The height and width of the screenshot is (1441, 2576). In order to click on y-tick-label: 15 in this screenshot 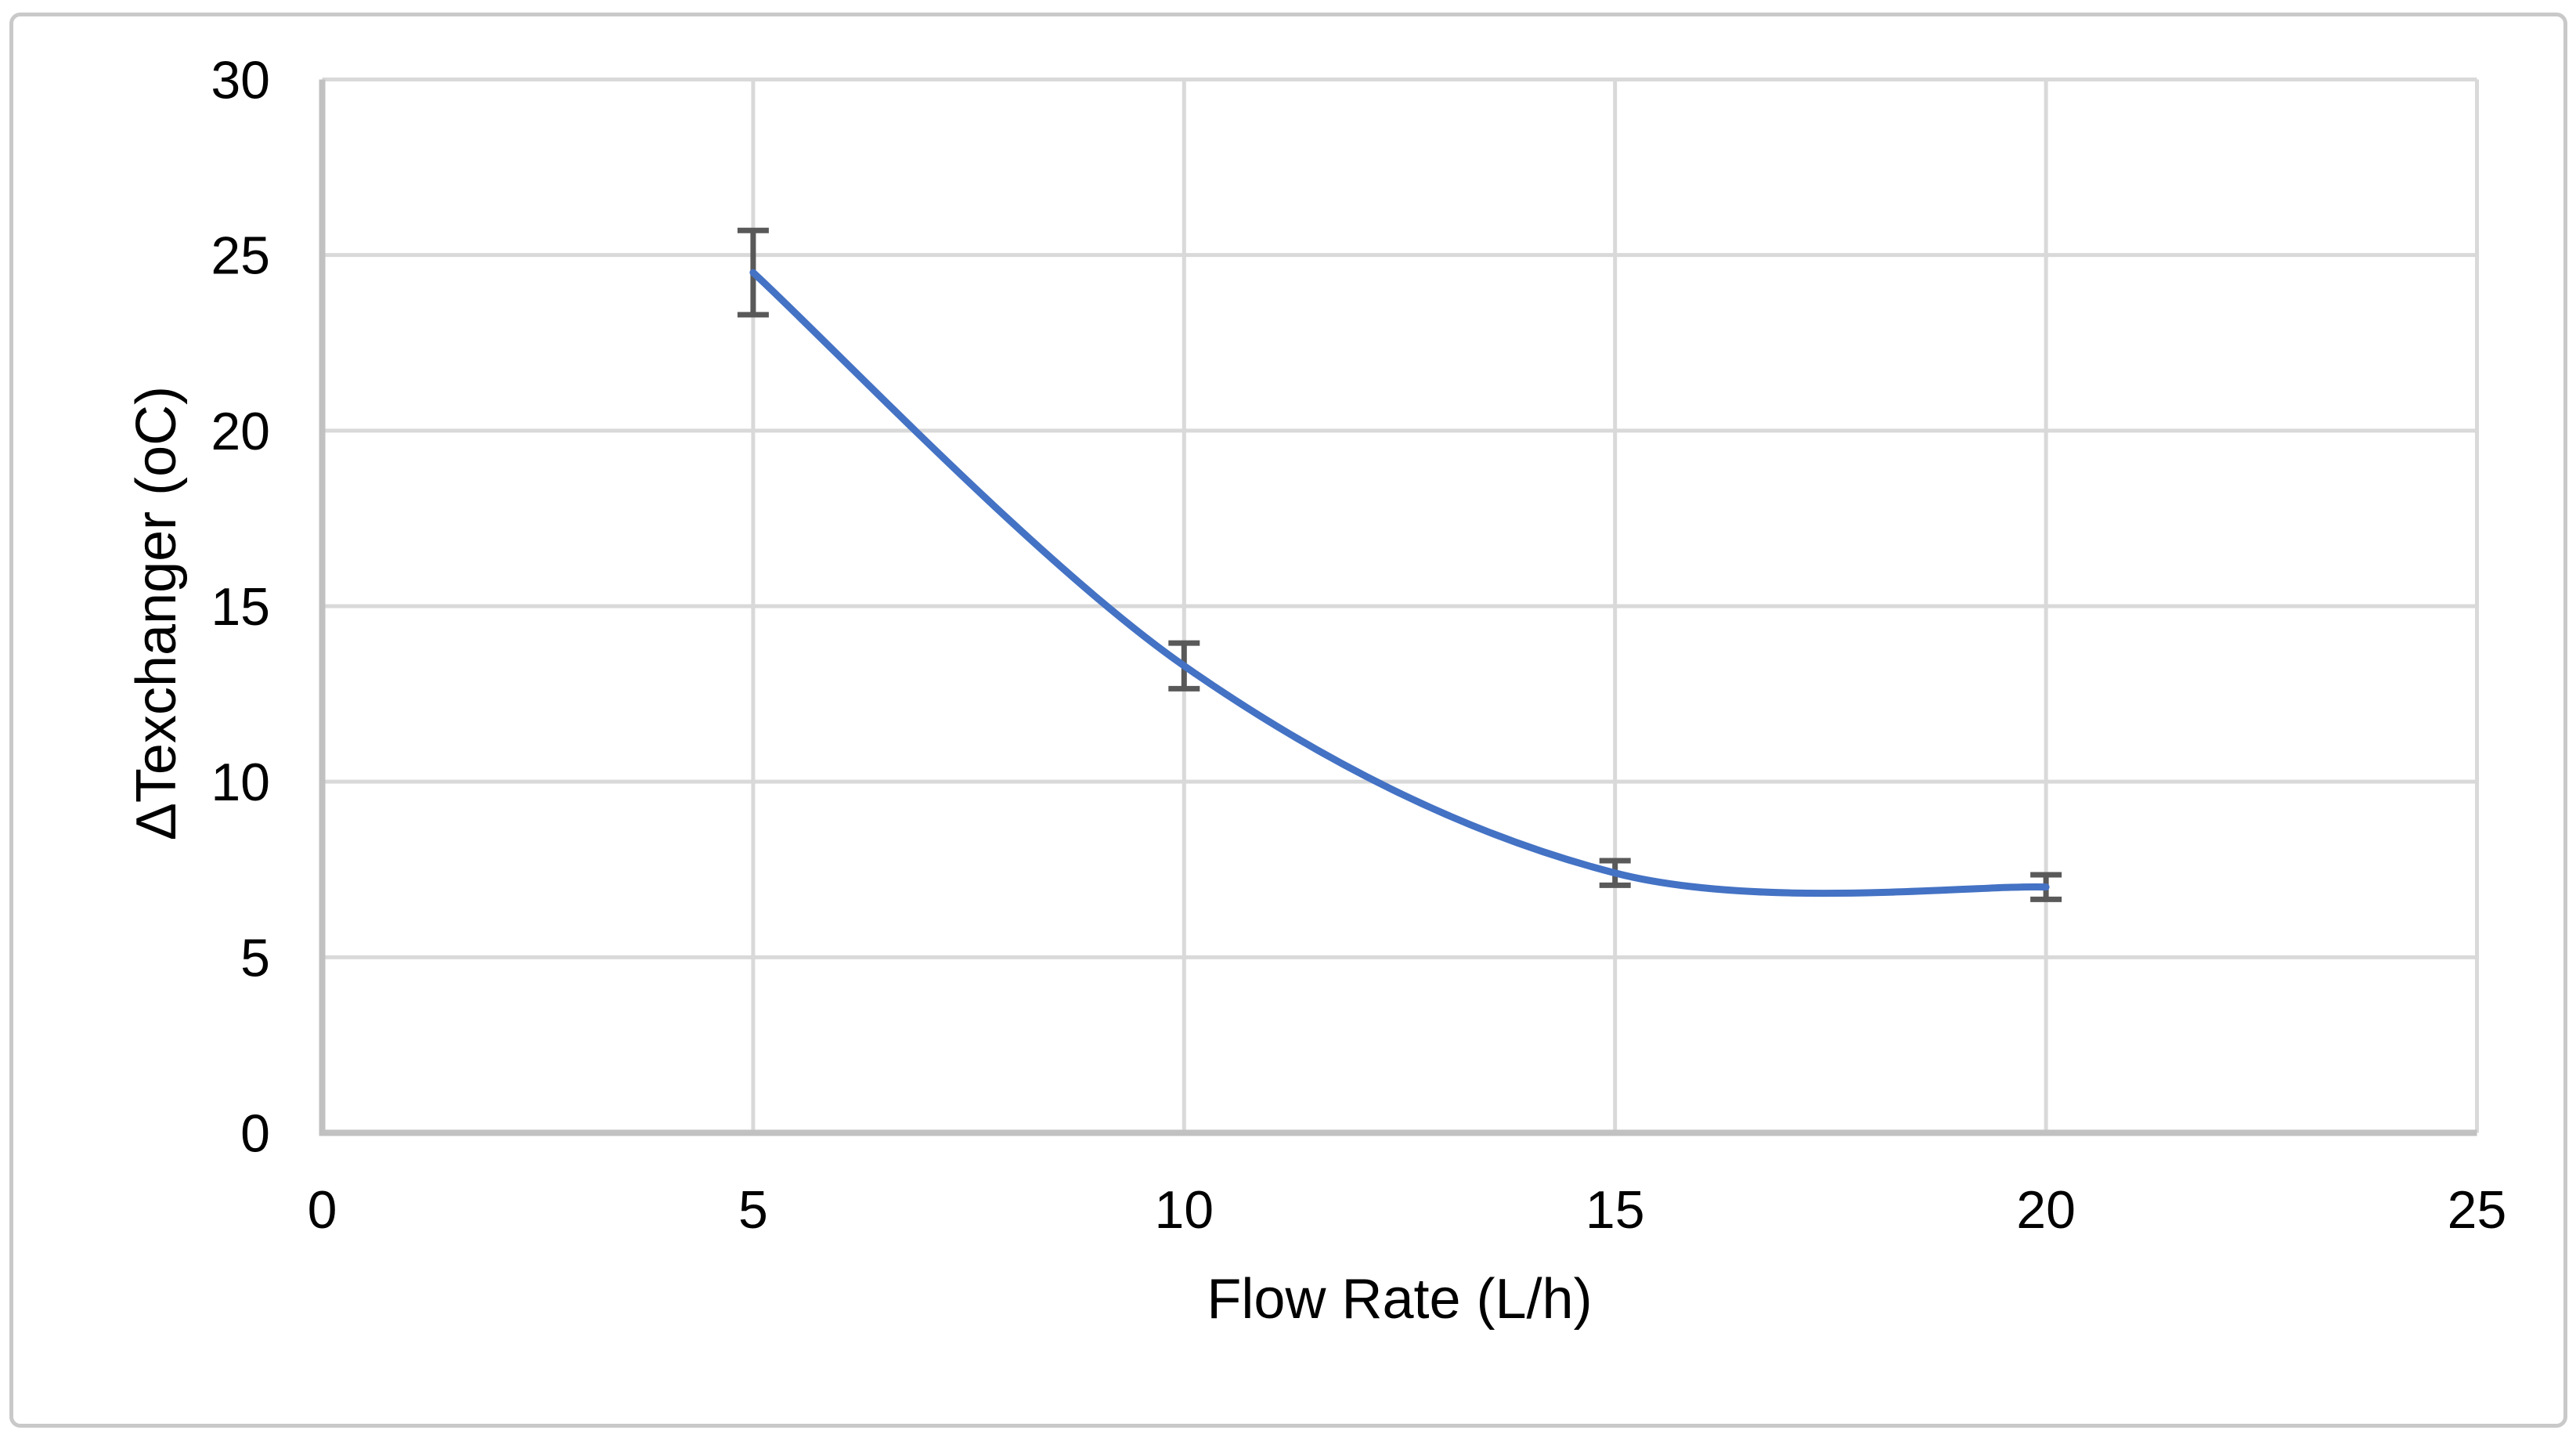, I will do `click(240, 607)`.